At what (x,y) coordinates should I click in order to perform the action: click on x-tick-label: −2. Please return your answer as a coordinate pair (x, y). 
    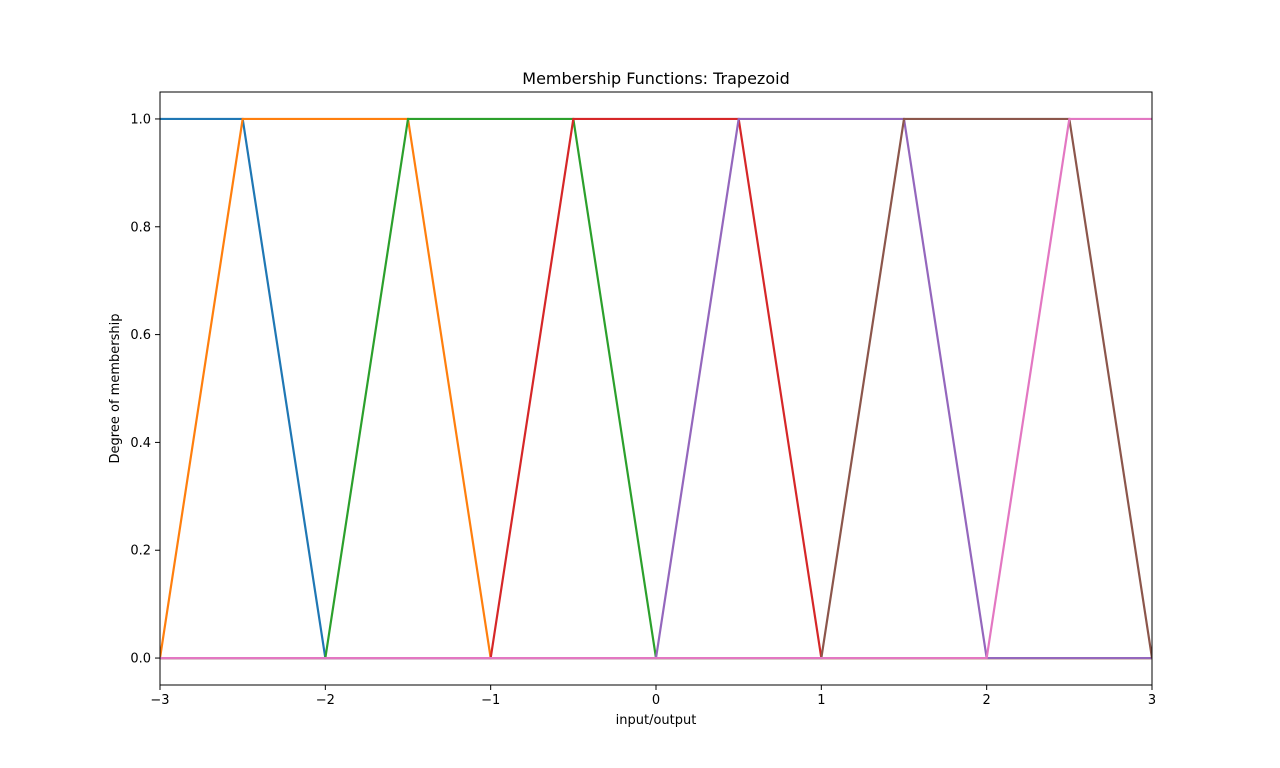
    Looking at the image, I should click on (325, 700).